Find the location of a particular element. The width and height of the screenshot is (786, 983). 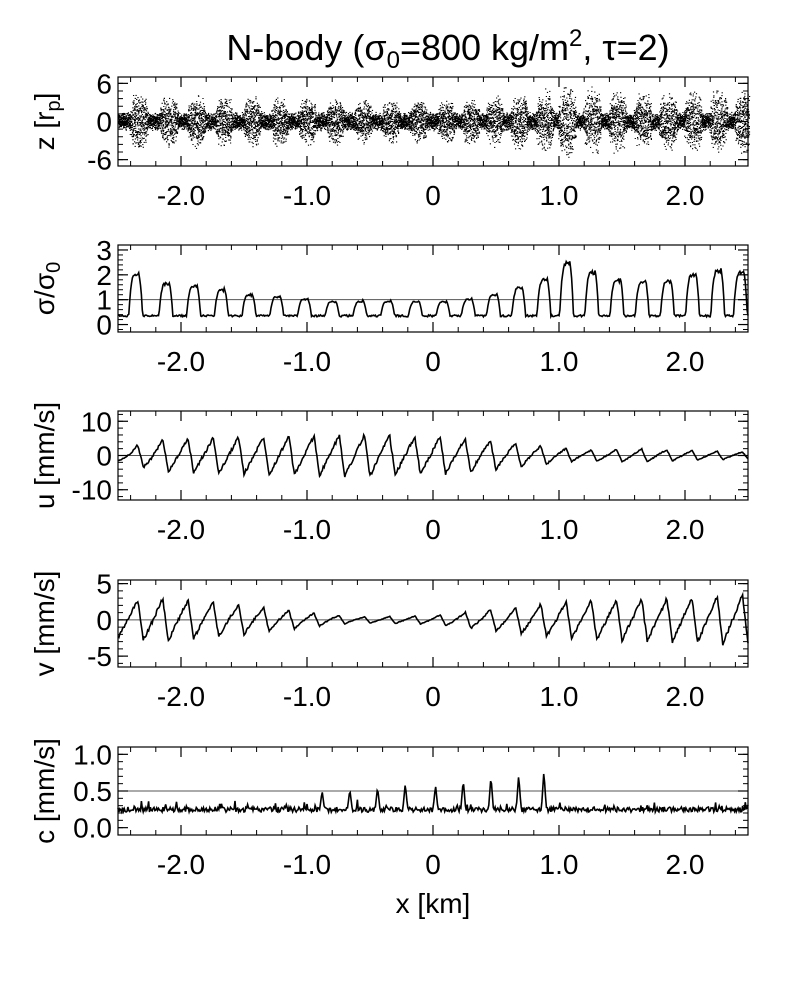

y-tick-label: -5 is located at coordinates (99, 656).